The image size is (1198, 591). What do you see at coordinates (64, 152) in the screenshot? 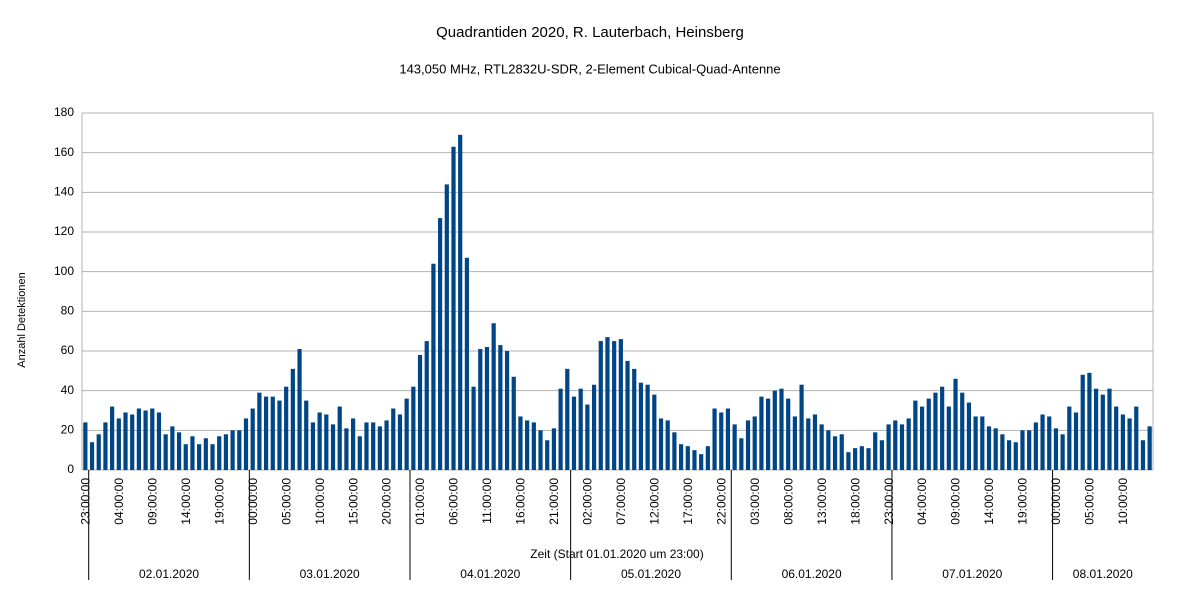
I see `y-tick-label: 160` at bounding box center [64, 152].